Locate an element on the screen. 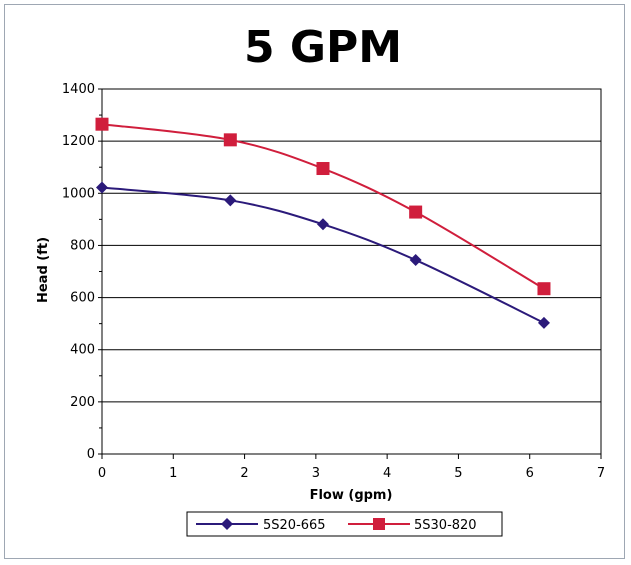 Image resolution: width=631 pixels, height=565 pixels. x-tick-label: 7 is located at coordinates (601, 473).